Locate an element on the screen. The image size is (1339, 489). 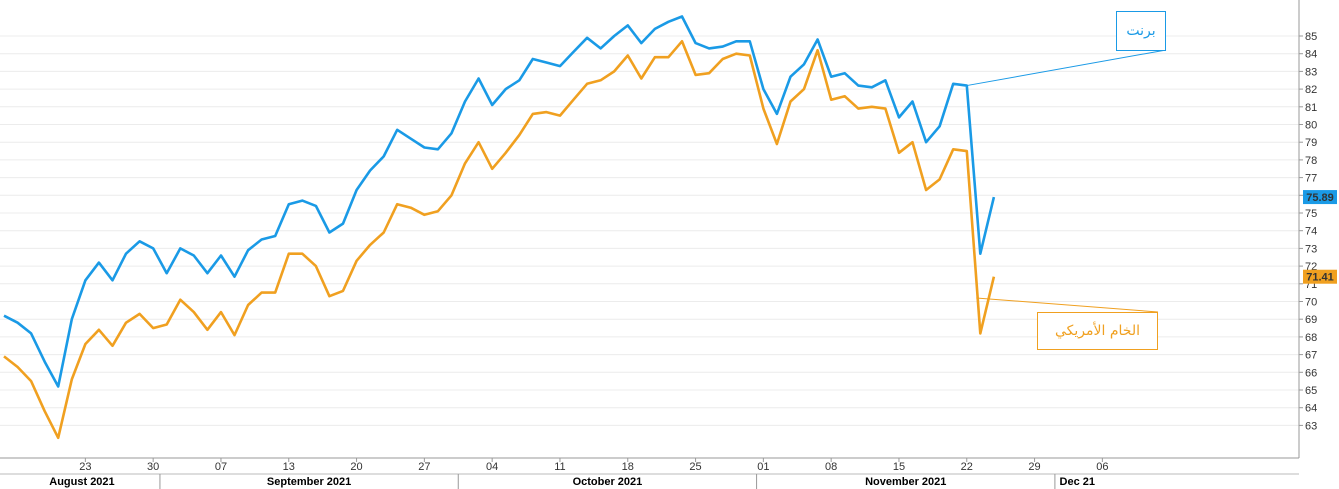
month-label: September 2021 is located at coordinates (309, 482).